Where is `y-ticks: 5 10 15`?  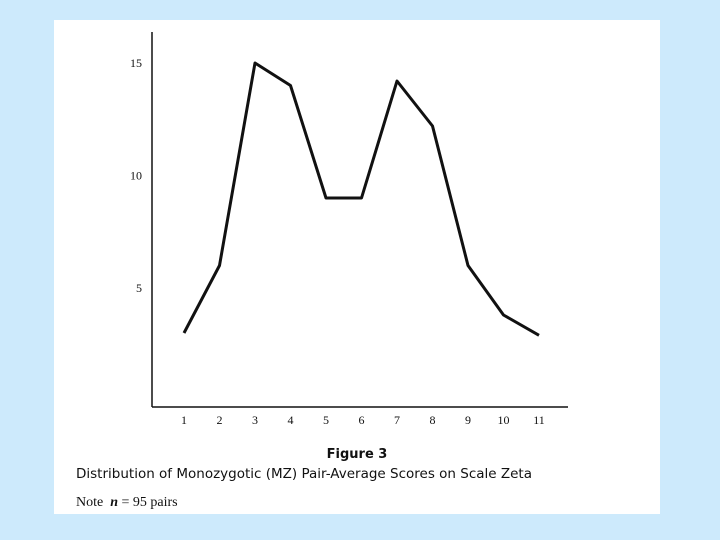 y-ticks: 5 10 15 is located at coordinates (136, 175).